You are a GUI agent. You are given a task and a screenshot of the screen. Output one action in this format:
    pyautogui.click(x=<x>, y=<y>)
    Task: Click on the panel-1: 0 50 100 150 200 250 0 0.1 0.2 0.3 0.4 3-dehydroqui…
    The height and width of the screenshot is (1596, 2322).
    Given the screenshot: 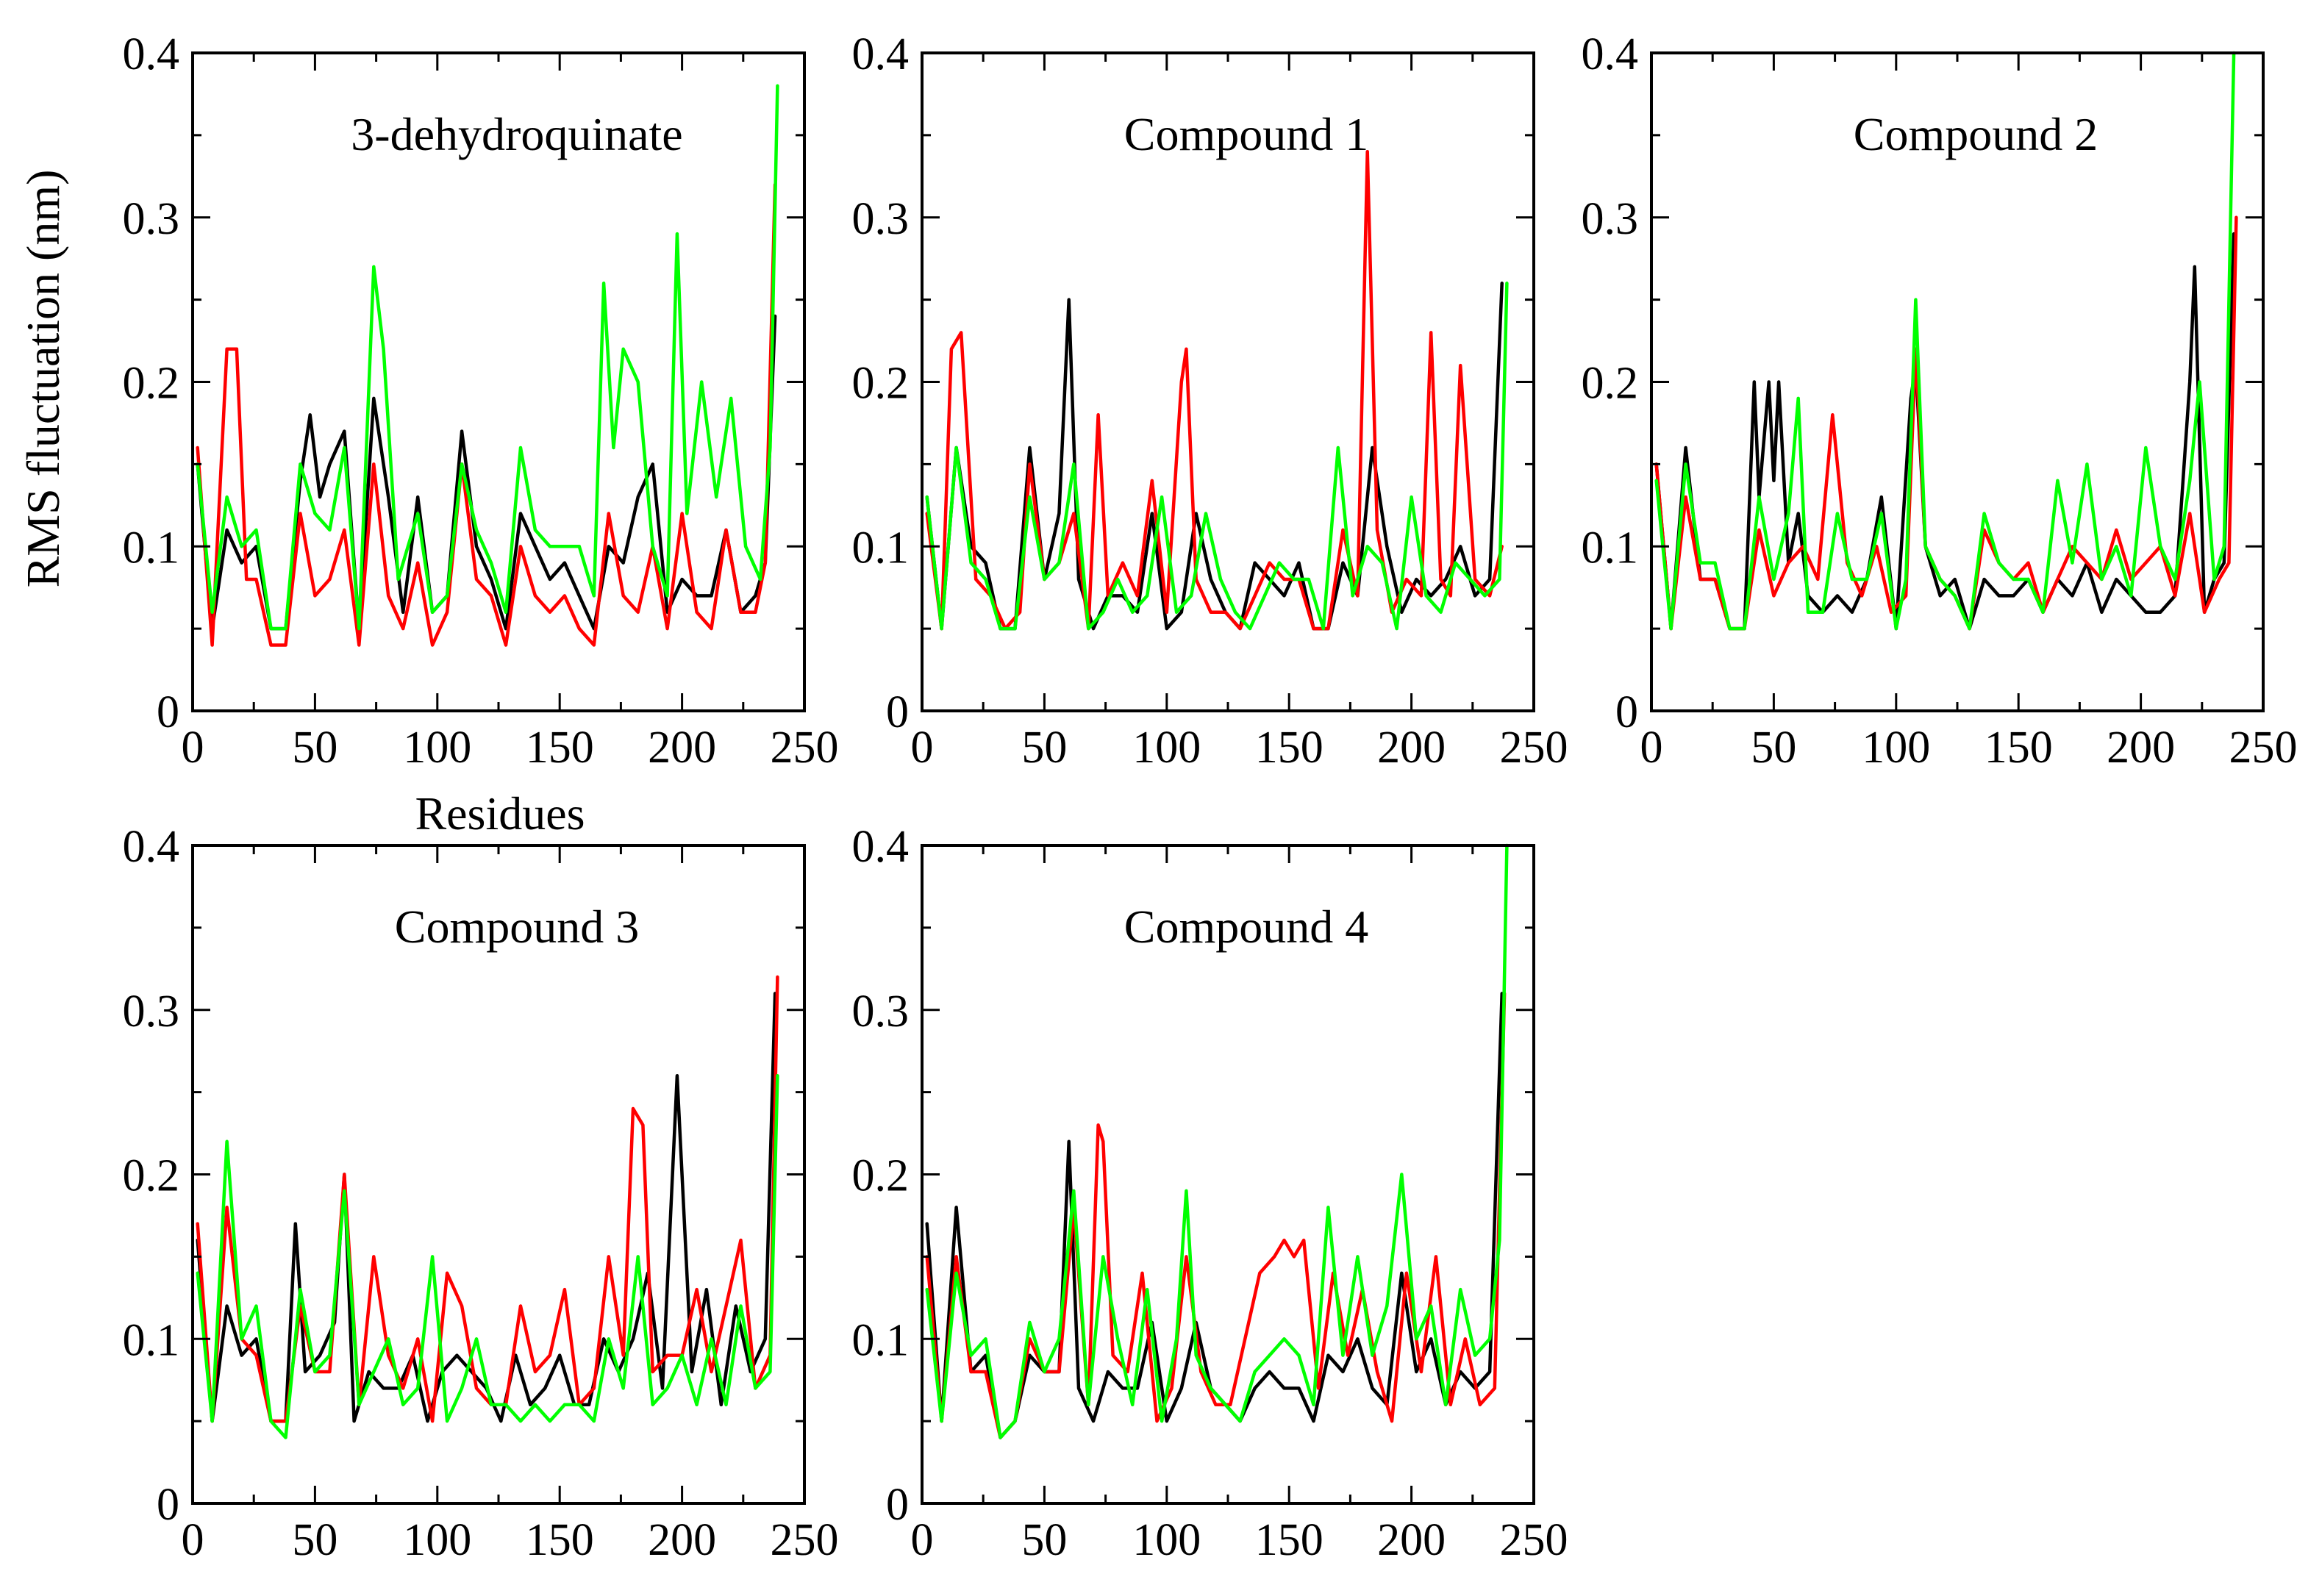 What is the action you would take?
    pyautogui.click(x=481, y=401)
    